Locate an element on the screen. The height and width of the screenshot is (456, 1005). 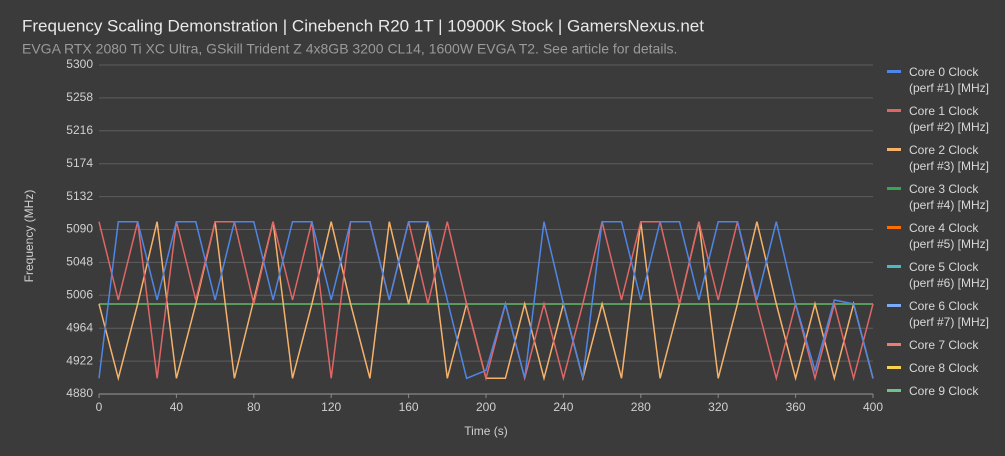
y-tick-label: 5132 is located at coordinates (79, 196).